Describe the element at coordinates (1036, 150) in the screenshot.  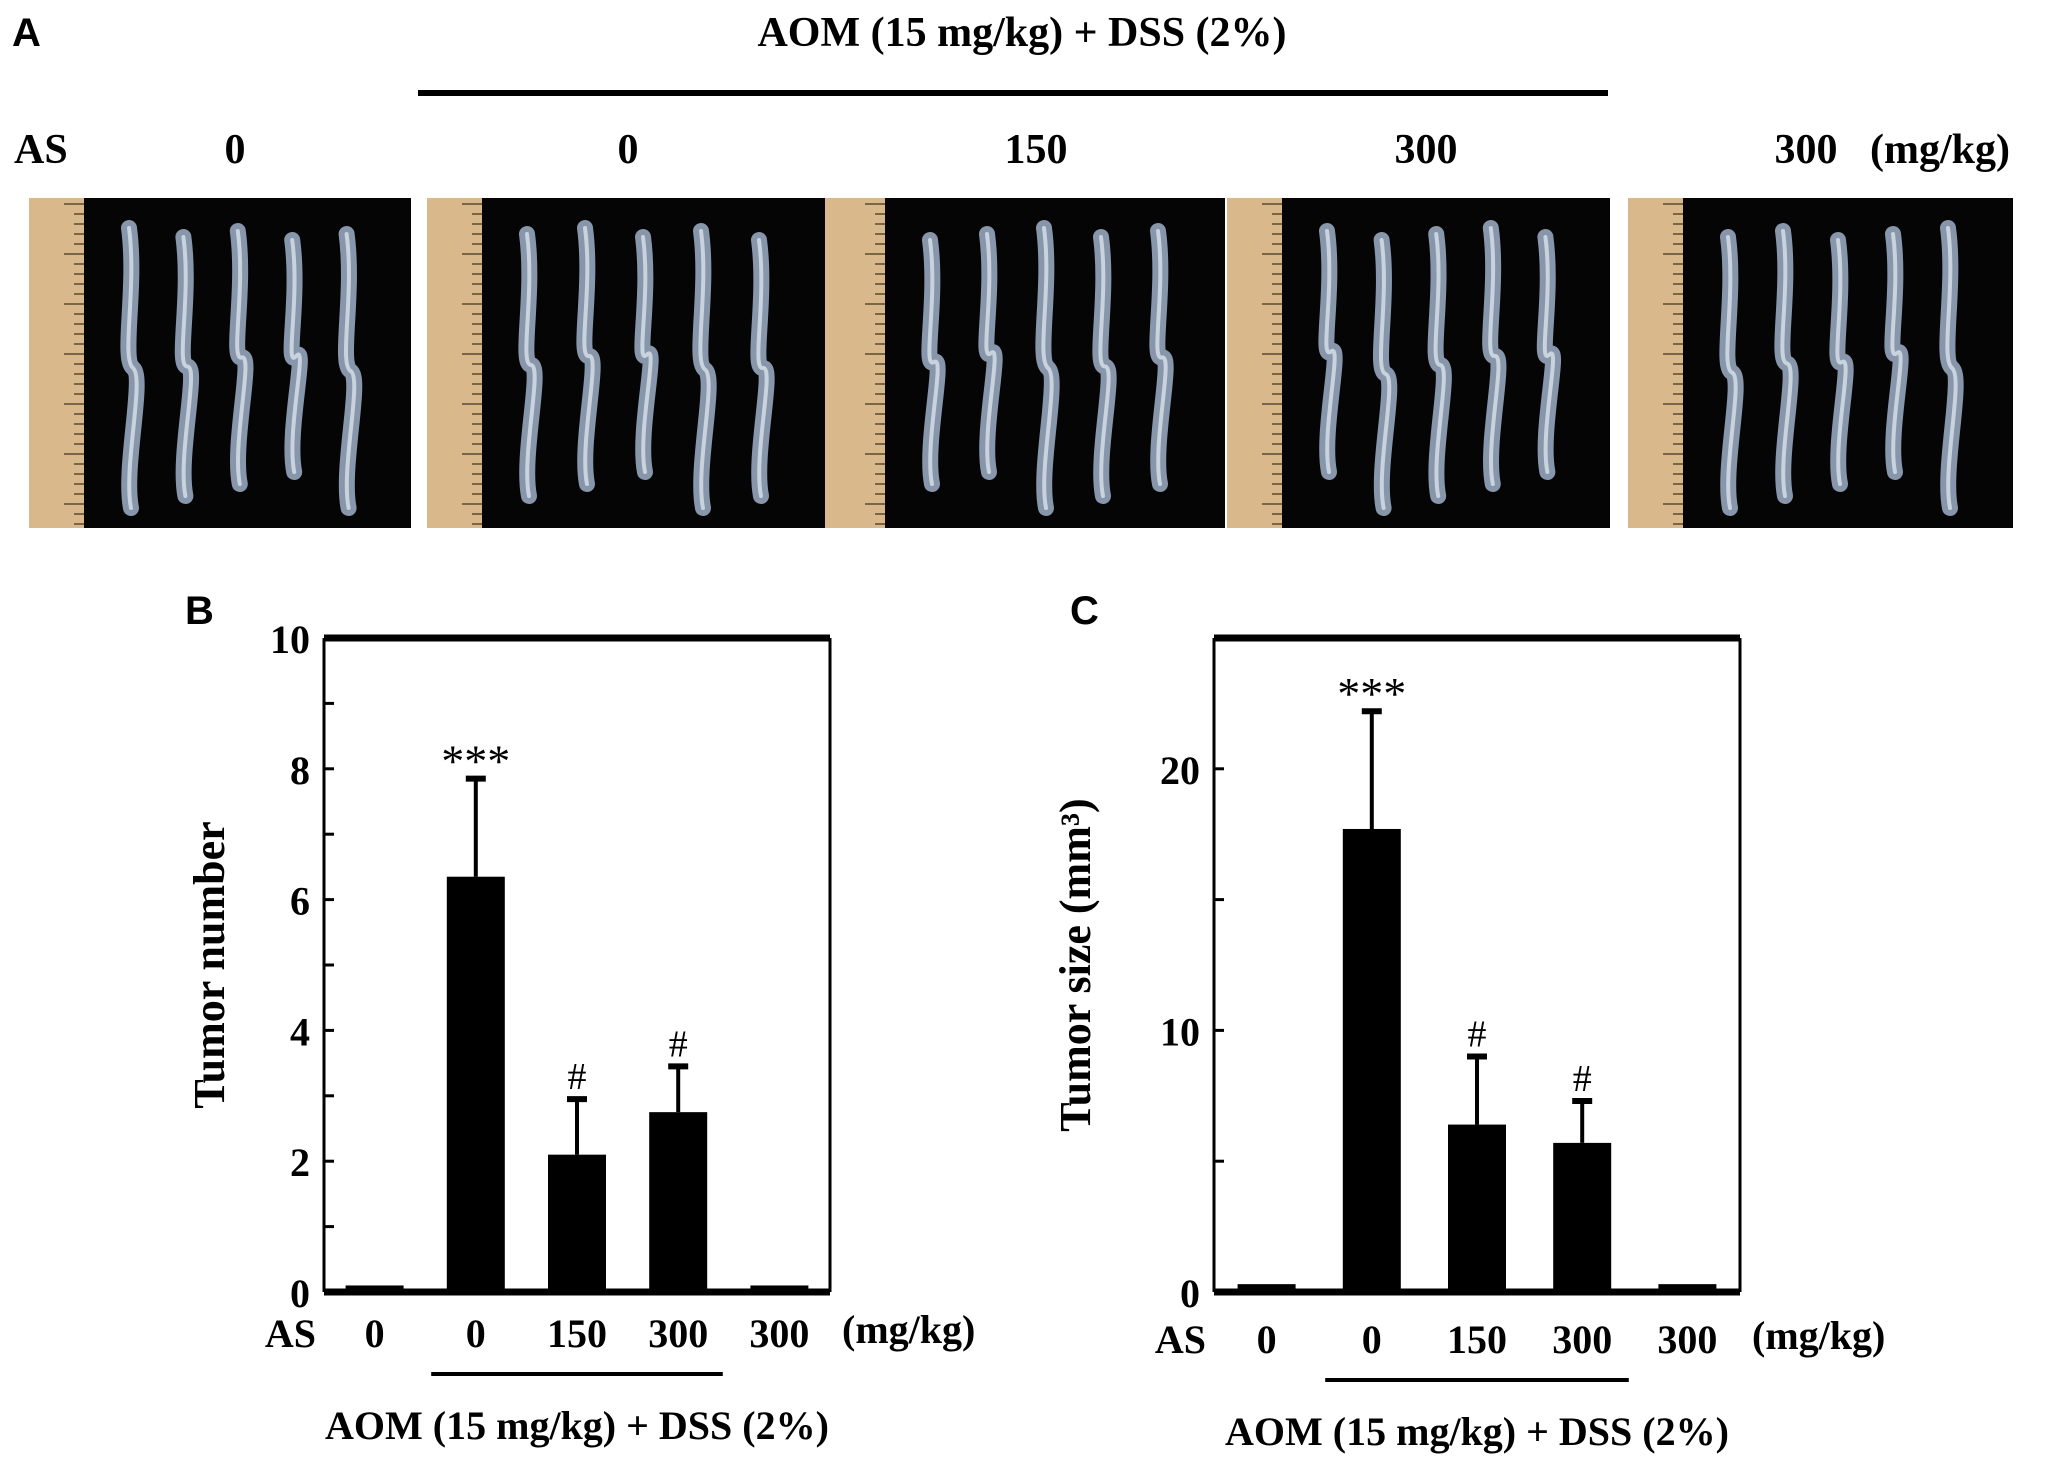
I see `panel-a-dose-2: 150` at that location.